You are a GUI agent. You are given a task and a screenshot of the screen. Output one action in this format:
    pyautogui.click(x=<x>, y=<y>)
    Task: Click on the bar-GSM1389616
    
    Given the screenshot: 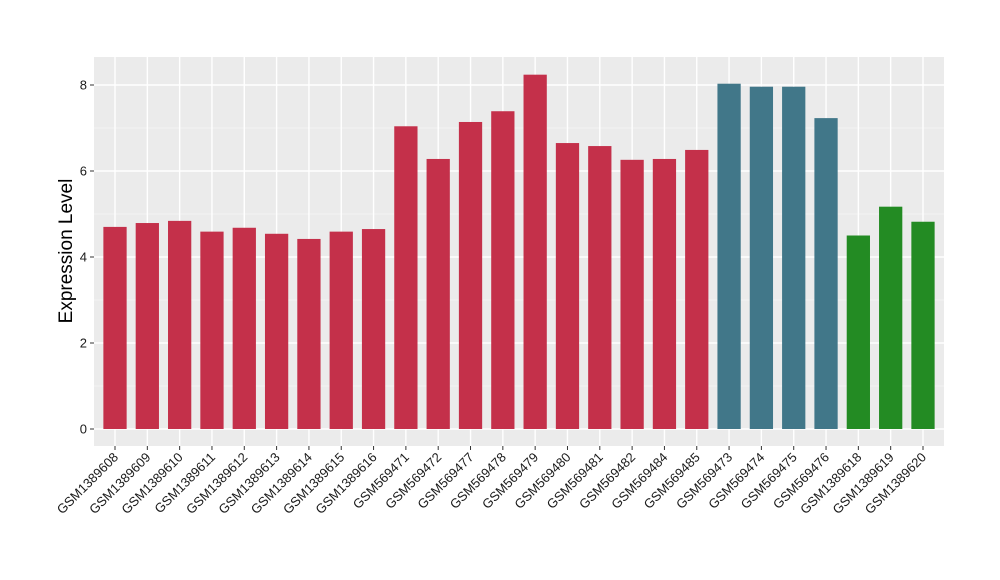 What is the action you would take?
    pyautogui.click(x=373, y=329)
    